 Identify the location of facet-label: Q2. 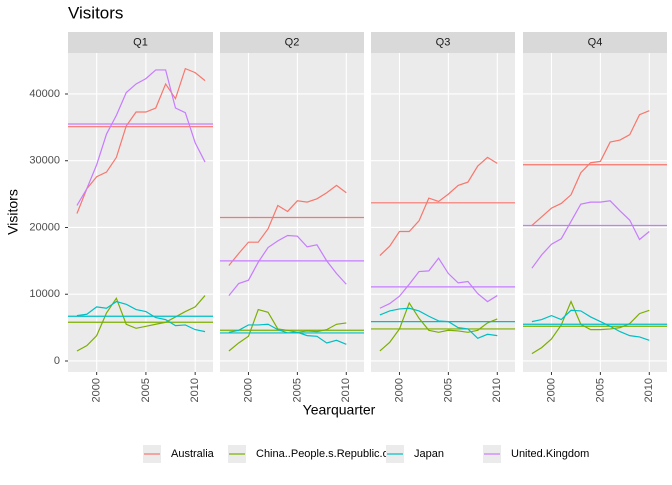
(292, 42).